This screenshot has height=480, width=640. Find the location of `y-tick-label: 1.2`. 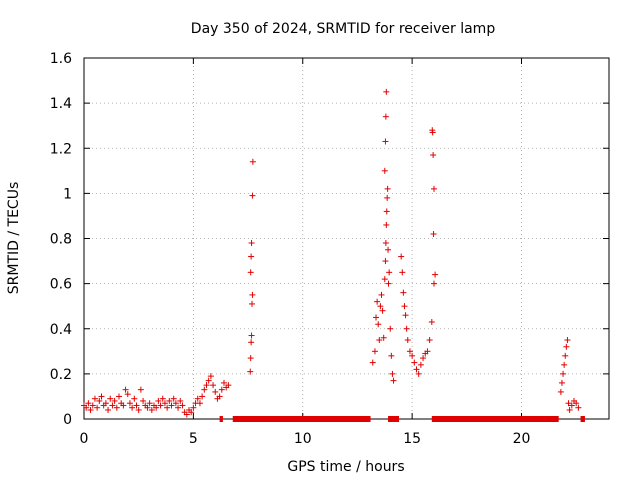

y-tick-label: 1.2 is located at coordinates (61, 149).